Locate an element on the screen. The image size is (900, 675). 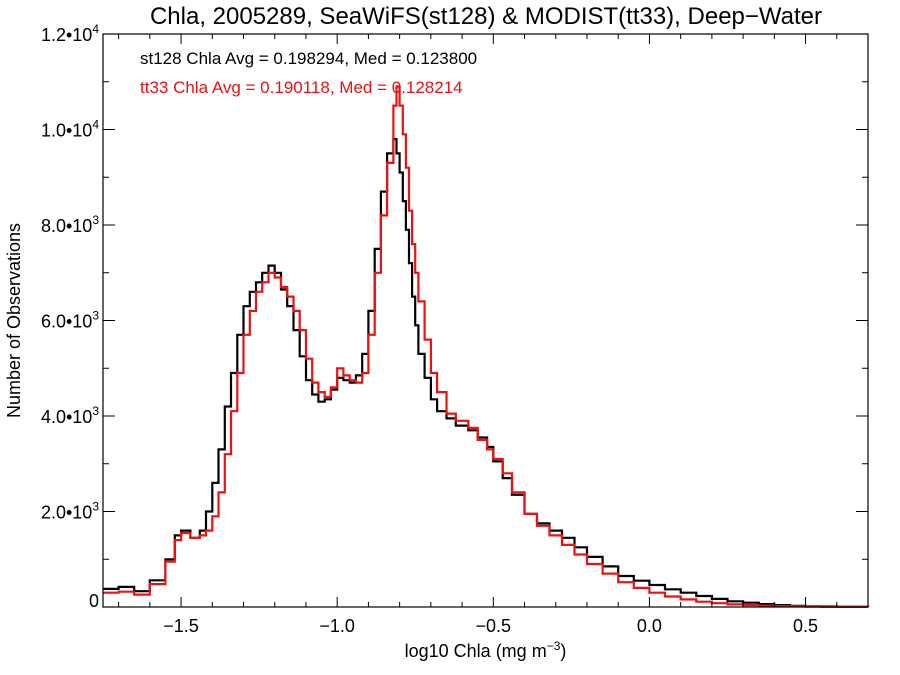
y-tick-label: 6.0•103 is located at coordinates (70, 320).